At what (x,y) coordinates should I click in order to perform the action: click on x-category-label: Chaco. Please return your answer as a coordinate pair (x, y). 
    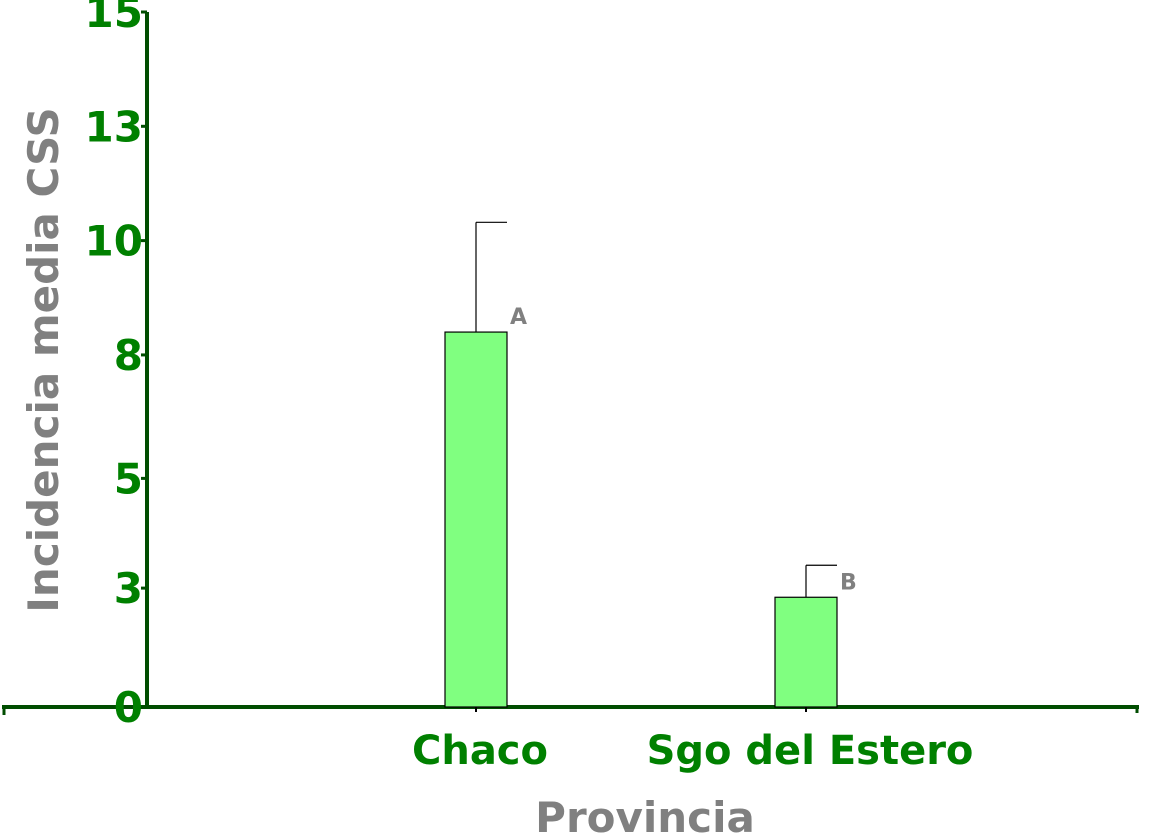
    Looking at the image, I should click on (480, 751).